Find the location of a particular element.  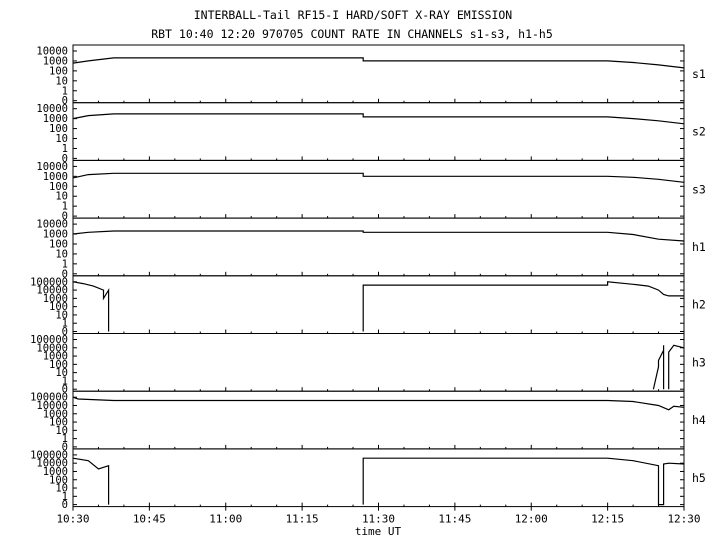

x-tick-label: 11:30 is located at coordinates (378, 519).